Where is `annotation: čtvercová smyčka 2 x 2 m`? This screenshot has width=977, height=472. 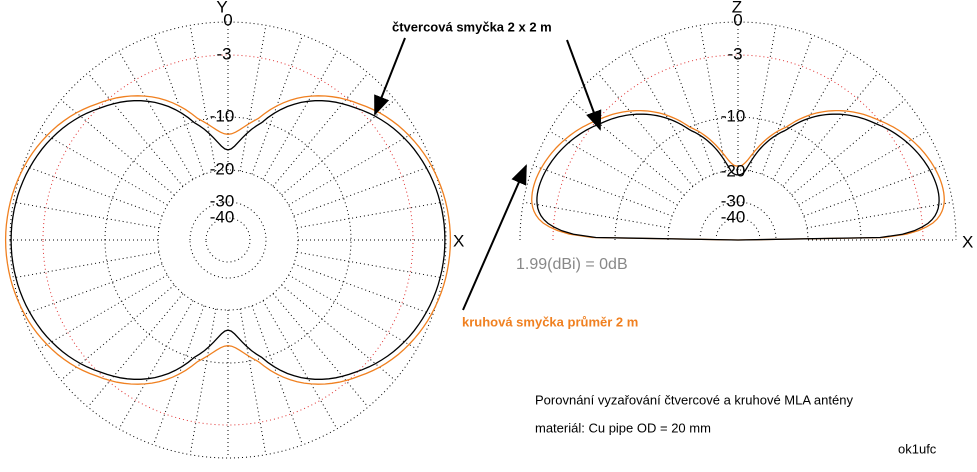 annotation: čtvercová smyčka 2 x 2 m is located at coordinates (472, 26).